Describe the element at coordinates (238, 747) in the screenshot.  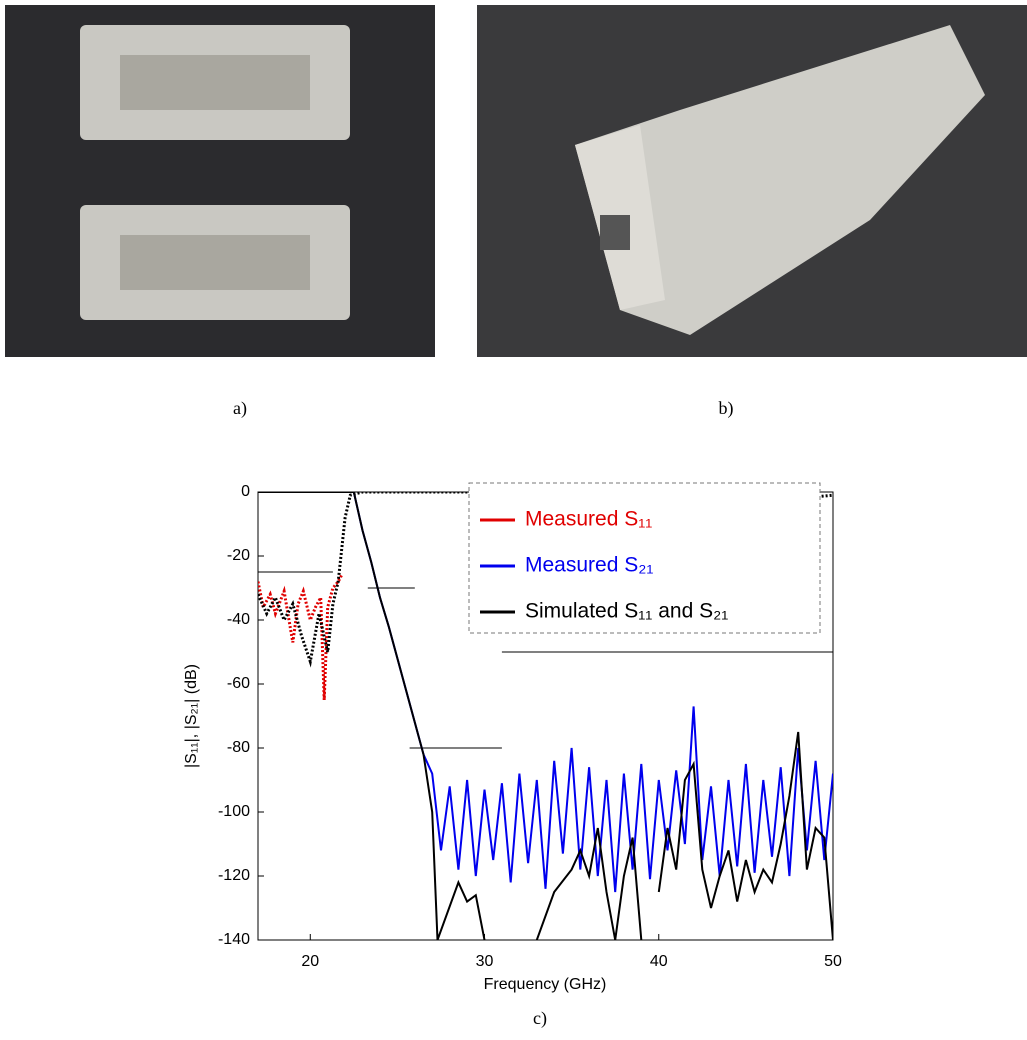
I see `y-tick-label: -80` at that location.